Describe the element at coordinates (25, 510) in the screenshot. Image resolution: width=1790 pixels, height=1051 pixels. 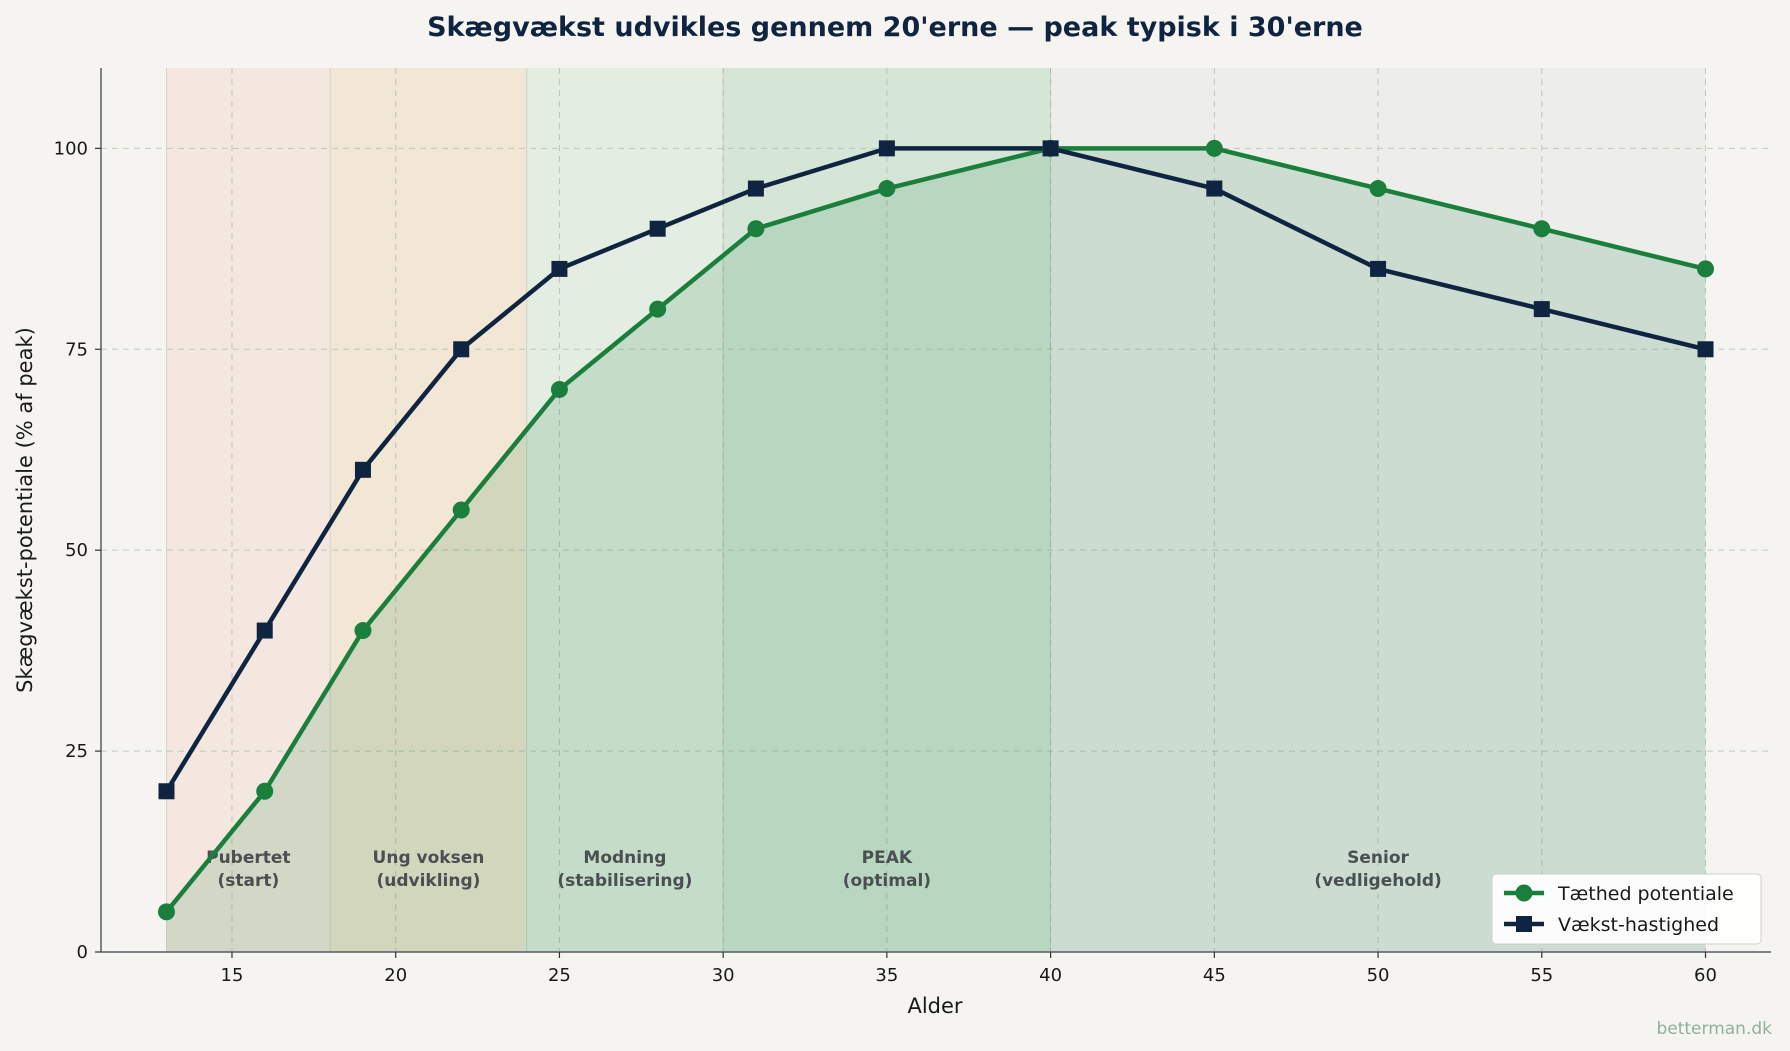
I see `y-axis-label: Skægvækst-potentiale (% af peak)` at that location.